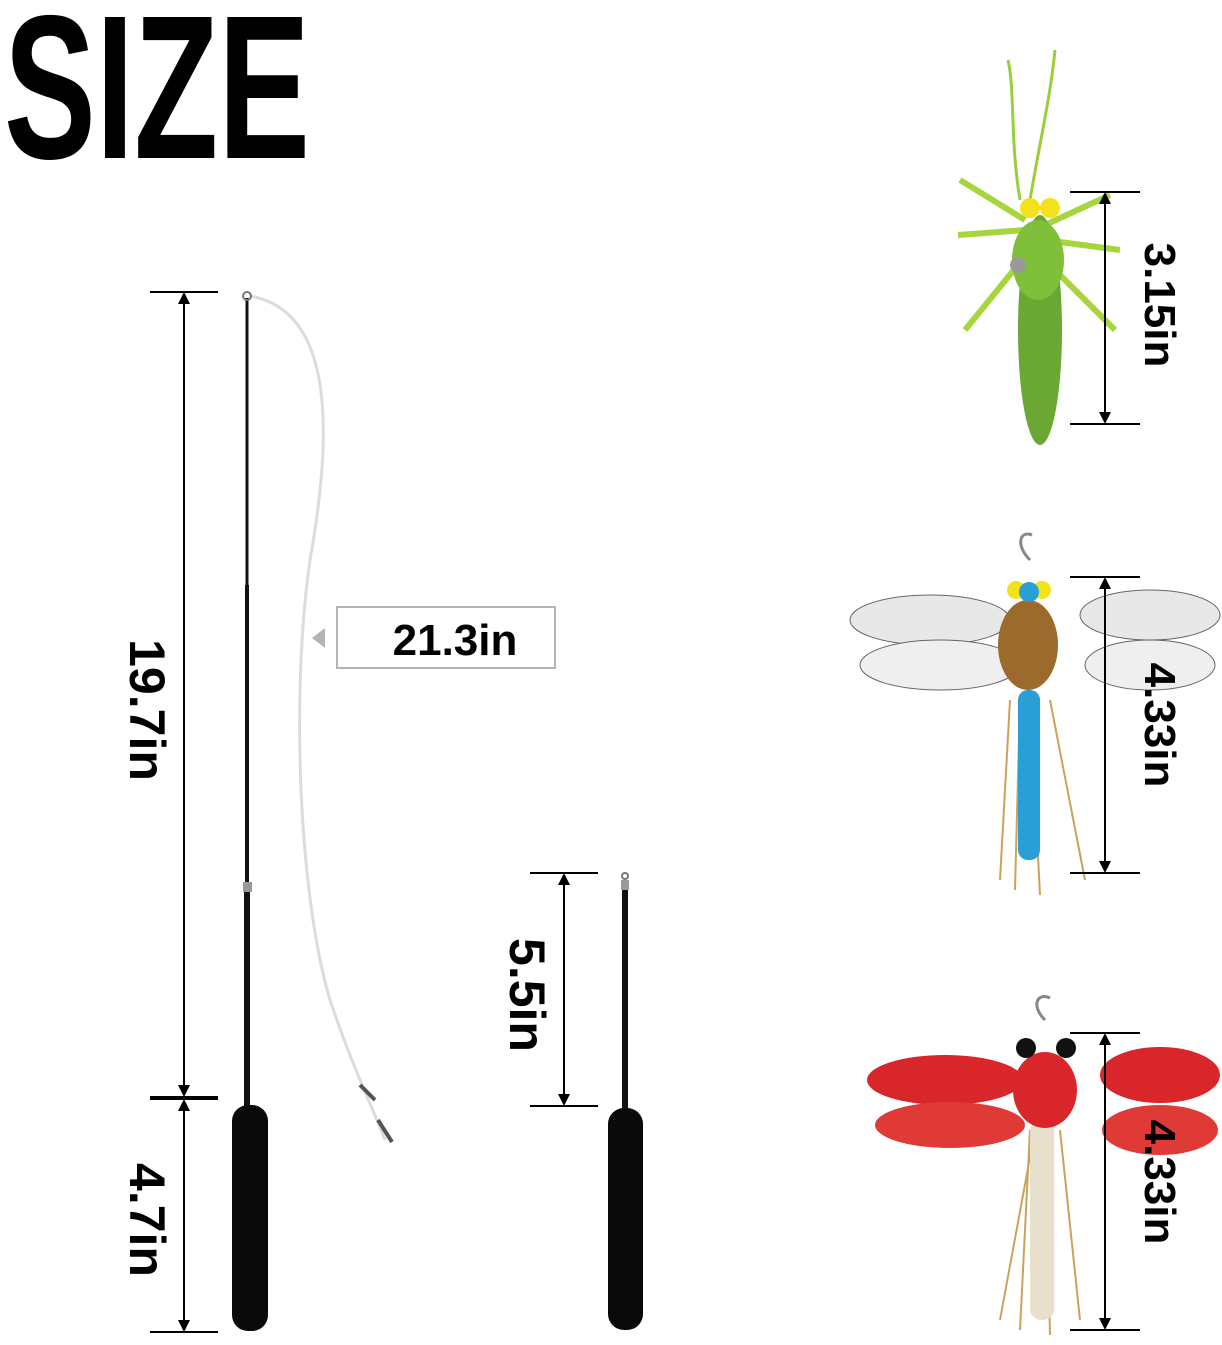 The width and height of the screenshot is (1222, 1345). I want to click on dimension-red-dragonfly: 4.33in, so click(1127, 1181).